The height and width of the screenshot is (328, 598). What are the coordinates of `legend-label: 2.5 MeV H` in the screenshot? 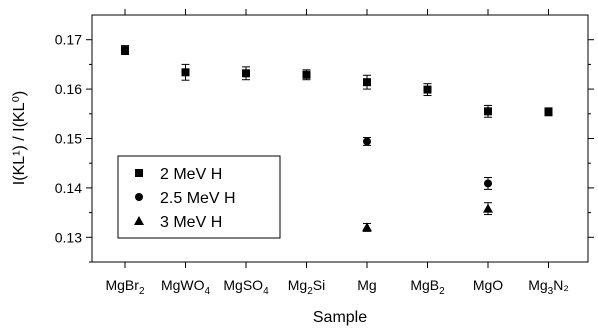 It's located at (198, 198).